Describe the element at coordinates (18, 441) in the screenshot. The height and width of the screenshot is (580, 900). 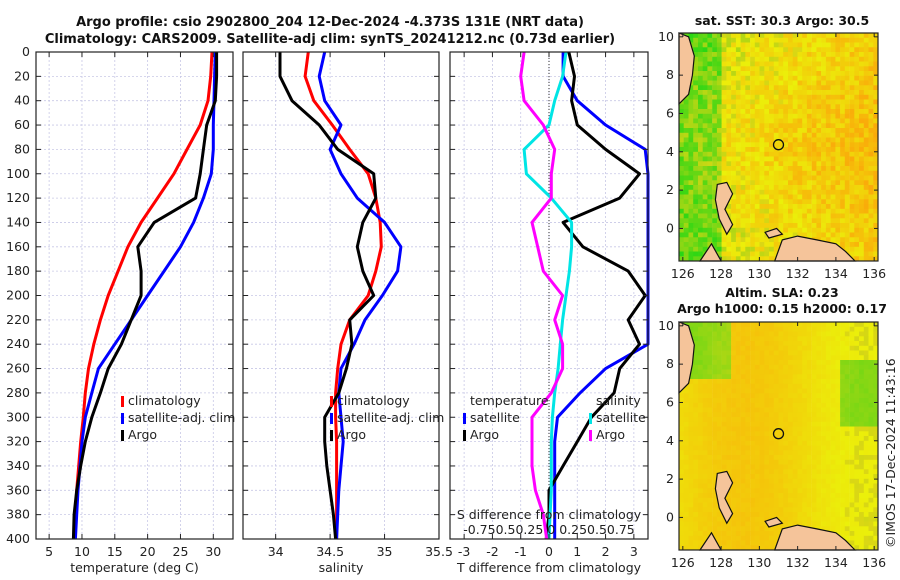
I see `y-tick-label: 320` at that location.